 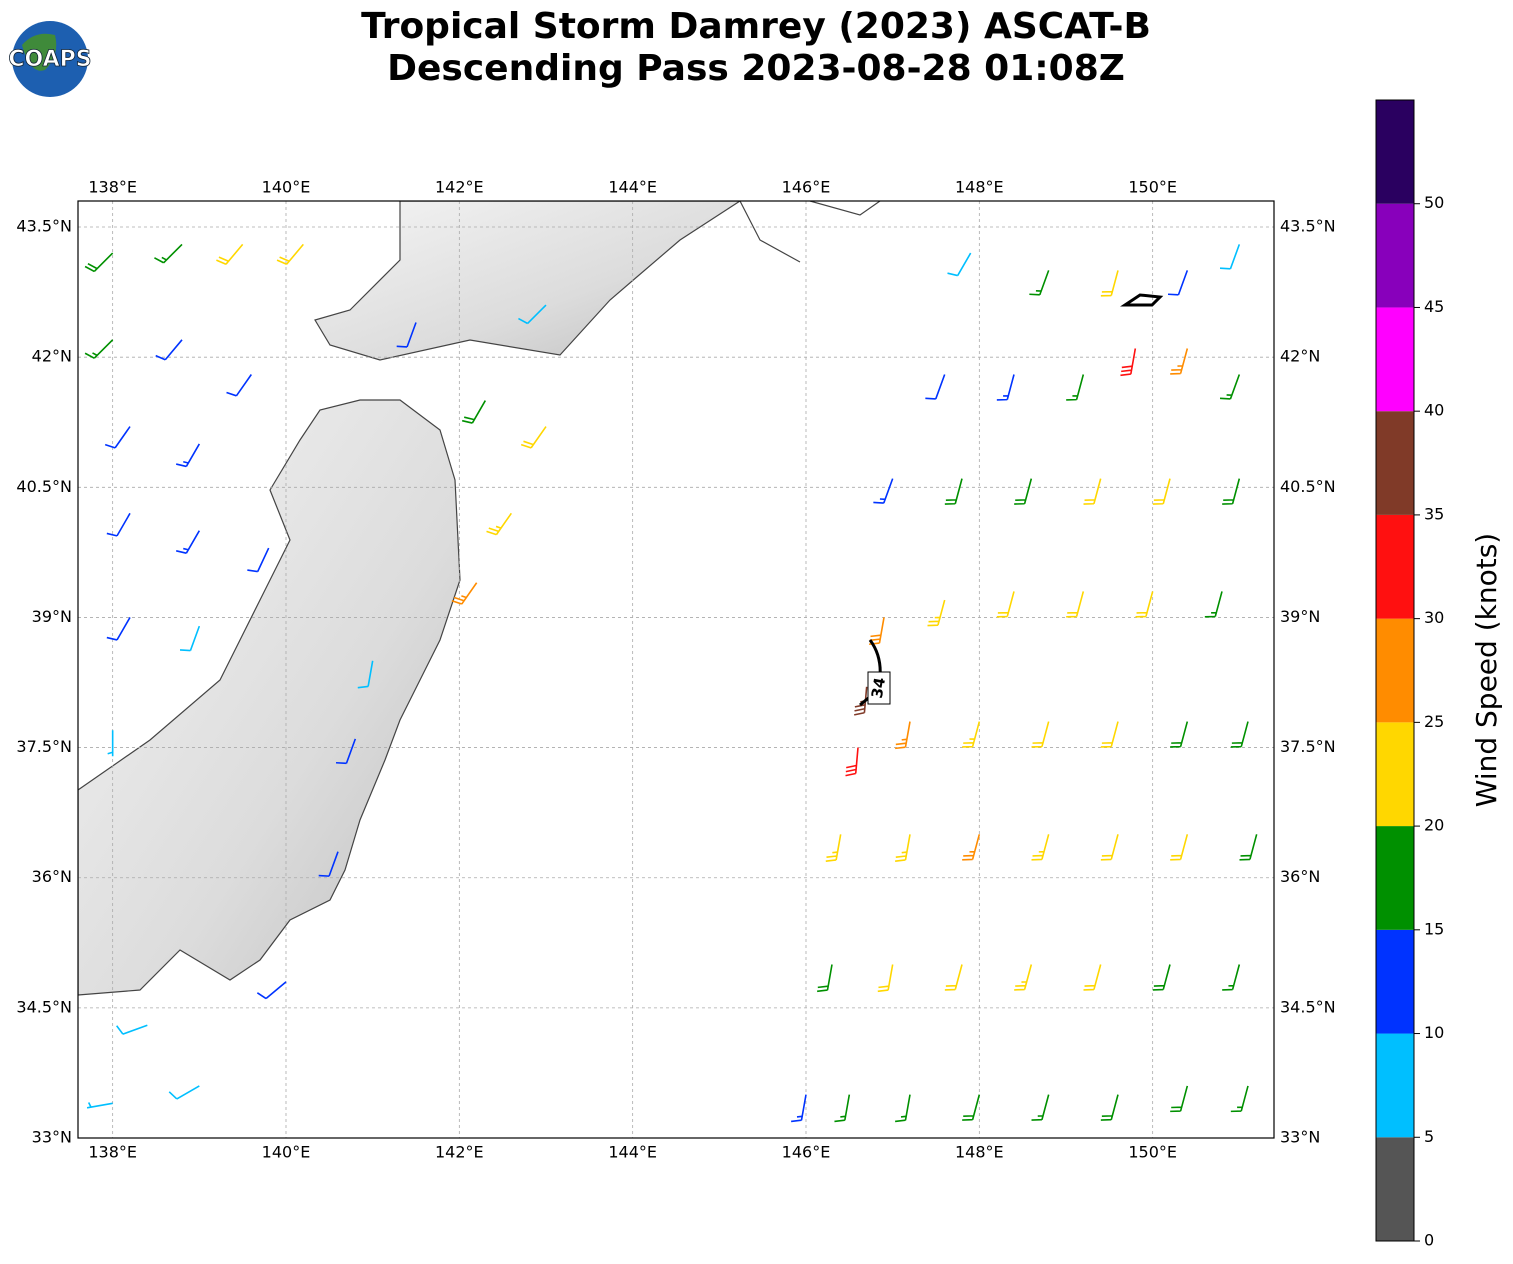 What do you see at coordinates (1429, 1240) in the screenshot?
I see `colorbar-tick-label: 0` at bounding box center [1429, 1240].